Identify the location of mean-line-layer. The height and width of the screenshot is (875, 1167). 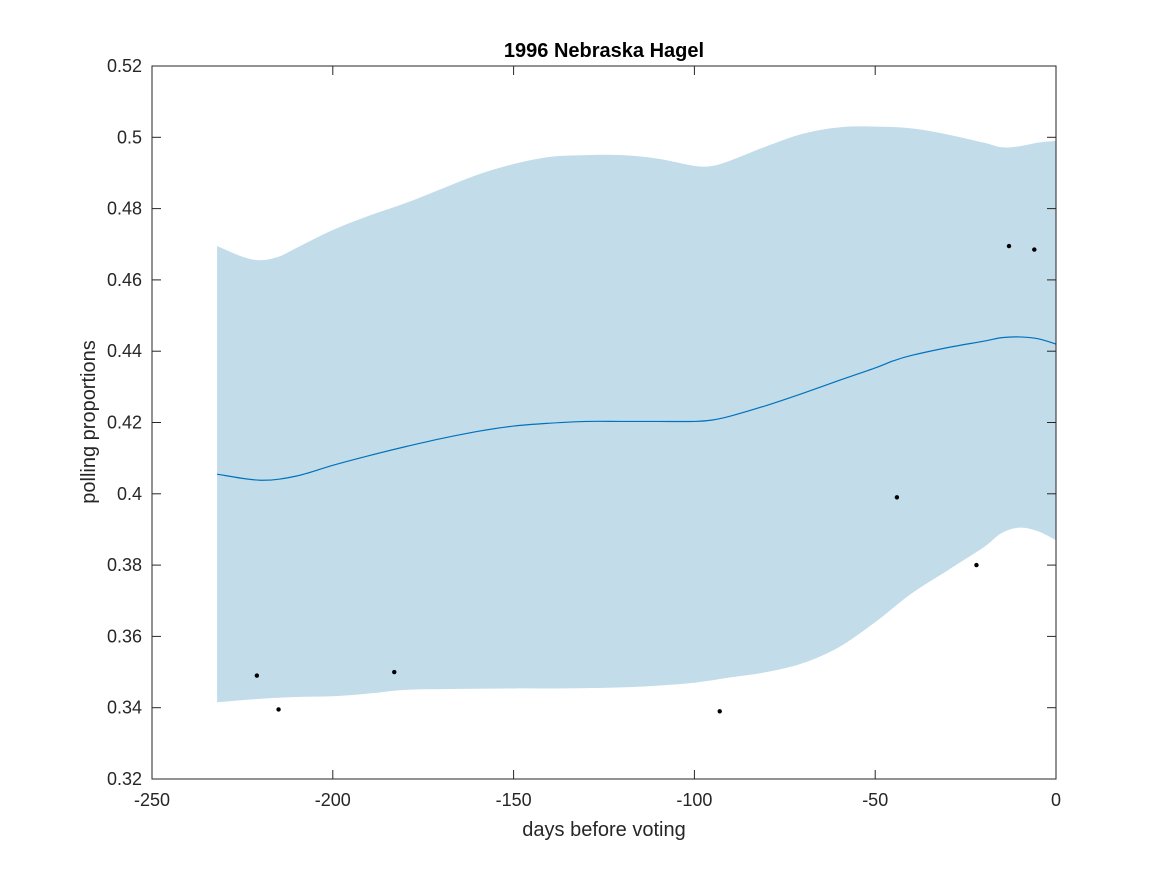
(637, 408).